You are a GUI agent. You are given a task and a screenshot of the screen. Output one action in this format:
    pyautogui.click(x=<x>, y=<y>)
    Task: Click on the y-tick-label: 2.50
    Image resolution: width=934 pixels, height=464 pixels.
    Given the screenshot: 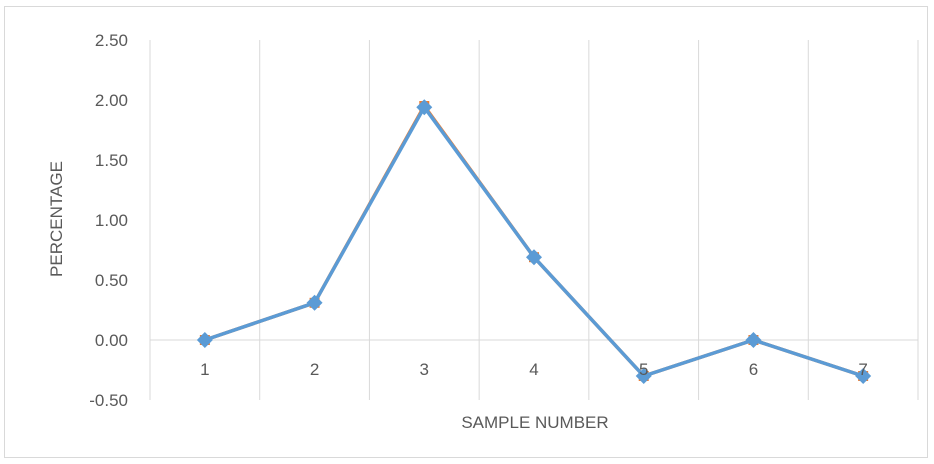 What is the action you would take?
    pyautogui.click(x=111, y=40)
    